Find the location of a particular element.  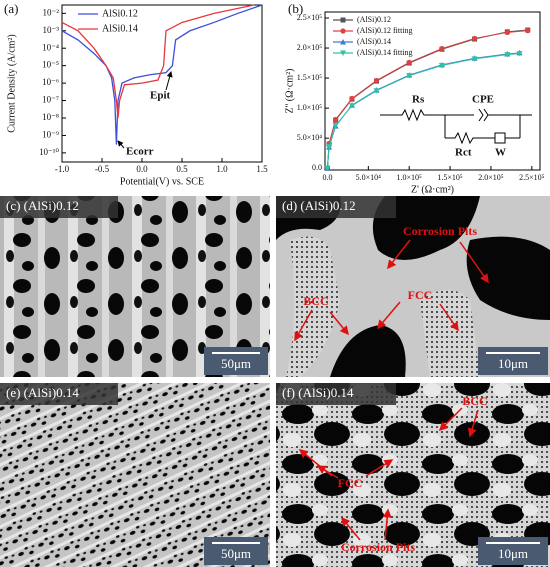

y-tick-label: 10⁻⁴ is located at coordinates (50, 47).